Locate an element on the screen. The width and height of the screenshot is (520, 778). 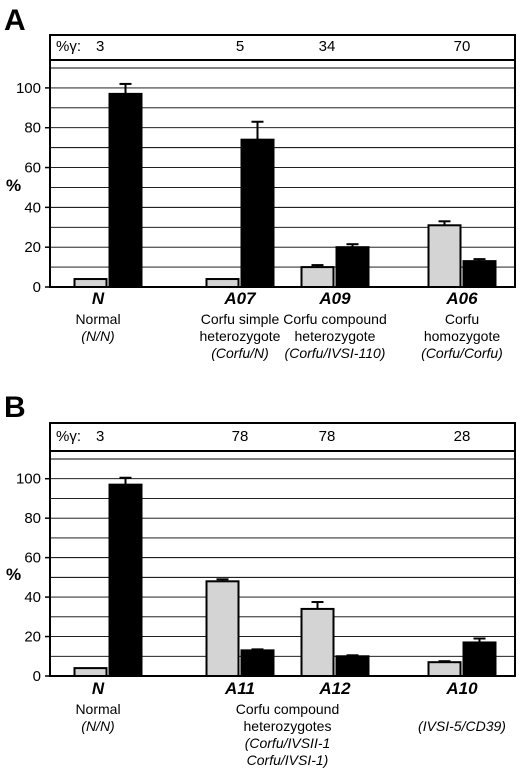
group-label: (Corfu/Corfu) is located at coordinates (462, 353).